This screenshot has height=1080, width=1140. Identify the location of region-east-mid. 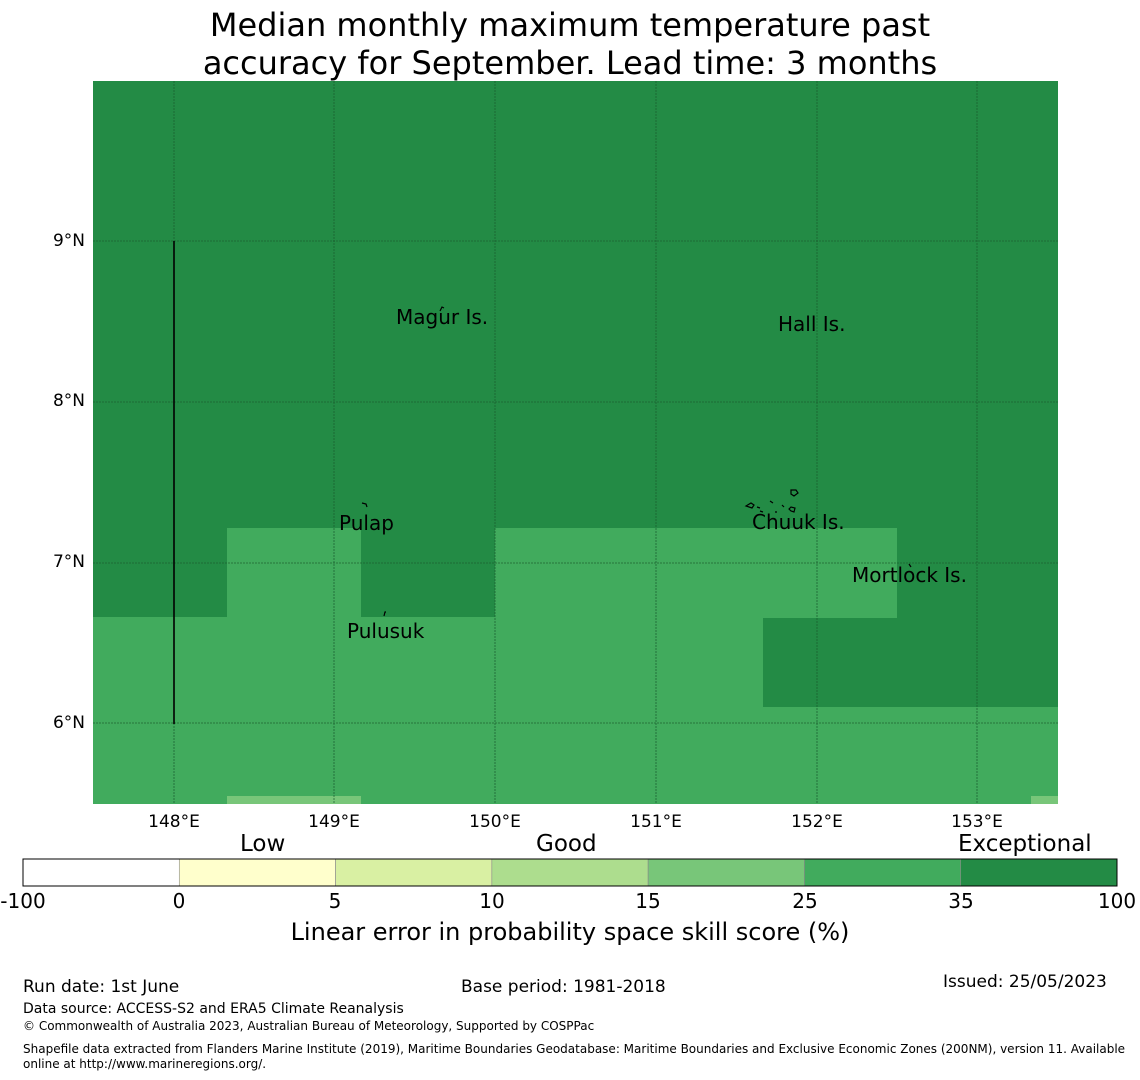
(629, 710).